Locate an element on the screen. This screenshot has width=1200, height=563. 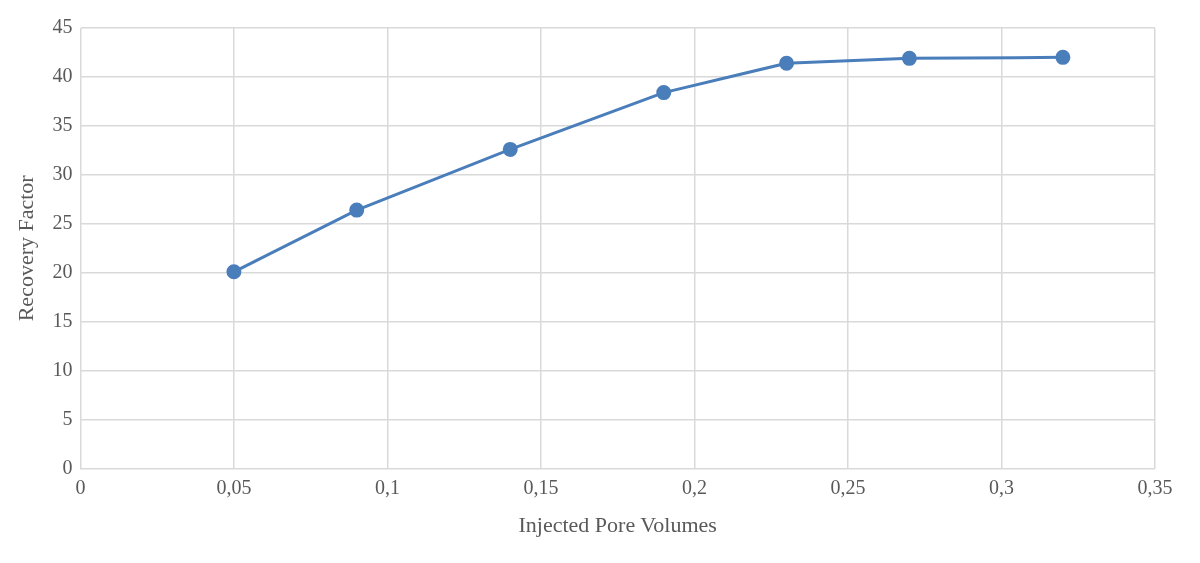
y-tick-label: 0 is located at coordinates (67, 466).